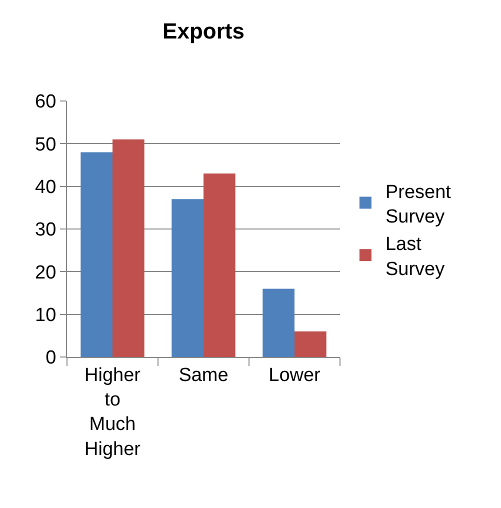 The height and width of the screenshot is (508, 501). What do you see at coordinates (415, 257) in the screenshot?
I see `legend-label: Last Survey` at bounding box center [415, 257].